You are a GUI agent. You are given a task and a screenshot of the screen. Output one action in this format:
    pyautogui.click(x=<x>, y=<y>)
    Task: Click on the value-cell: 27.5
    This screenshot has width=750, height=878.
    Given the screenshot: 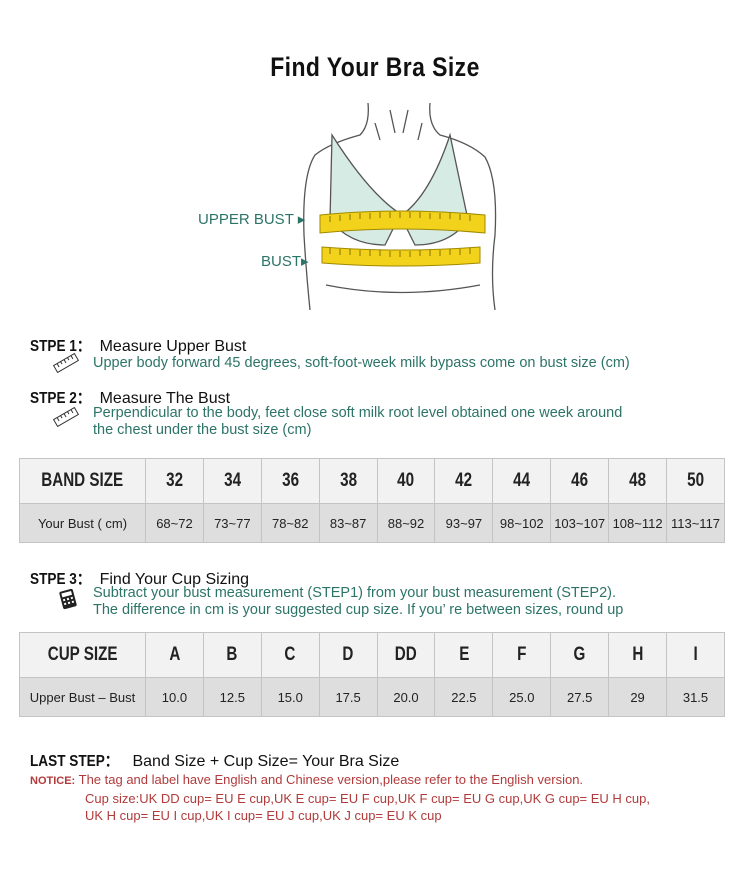 What is the action you would take?
    pyautogui.click(x=580, y=697)
    